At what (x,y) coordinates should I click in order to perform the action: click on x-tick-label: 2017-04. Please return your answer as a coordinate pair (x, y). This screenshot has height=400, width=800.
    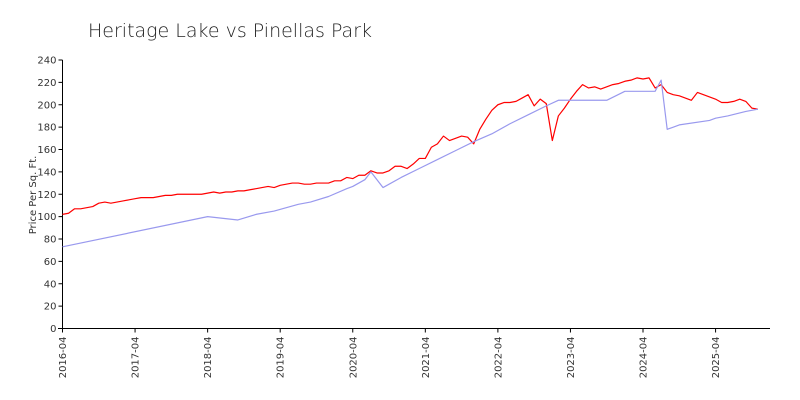
    Looking at the image, I should click on (136, 358).